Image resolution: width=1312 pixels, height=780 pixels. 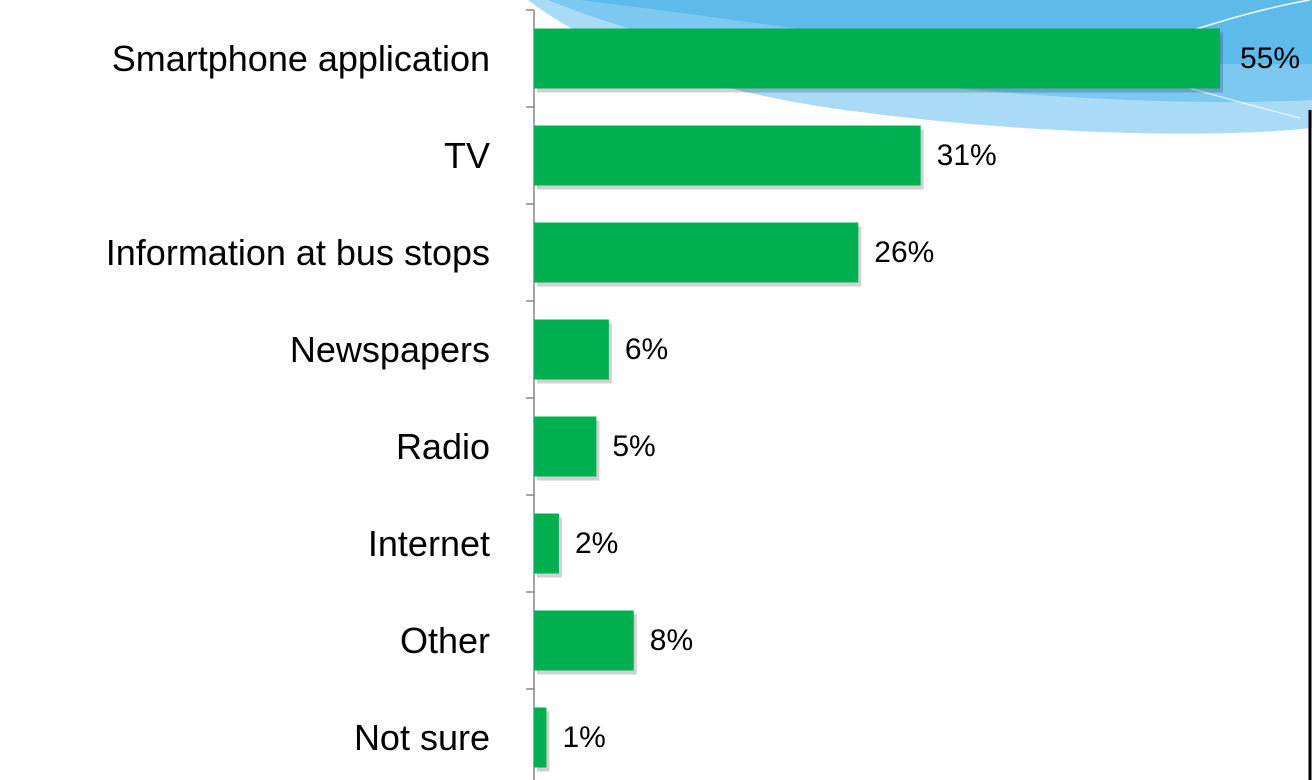 What do you see at coordinates (467, 155) in the screenshot?
I see `category-label: TV` at bounding box center [467, 155].